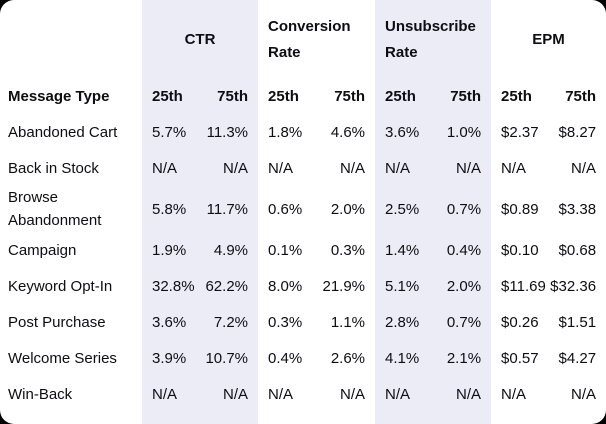  What do you see at coordinates (55, 209) in the screenshot?
I see `message-type-cell: Browse Abandonment` at bounding box center [55, 209].